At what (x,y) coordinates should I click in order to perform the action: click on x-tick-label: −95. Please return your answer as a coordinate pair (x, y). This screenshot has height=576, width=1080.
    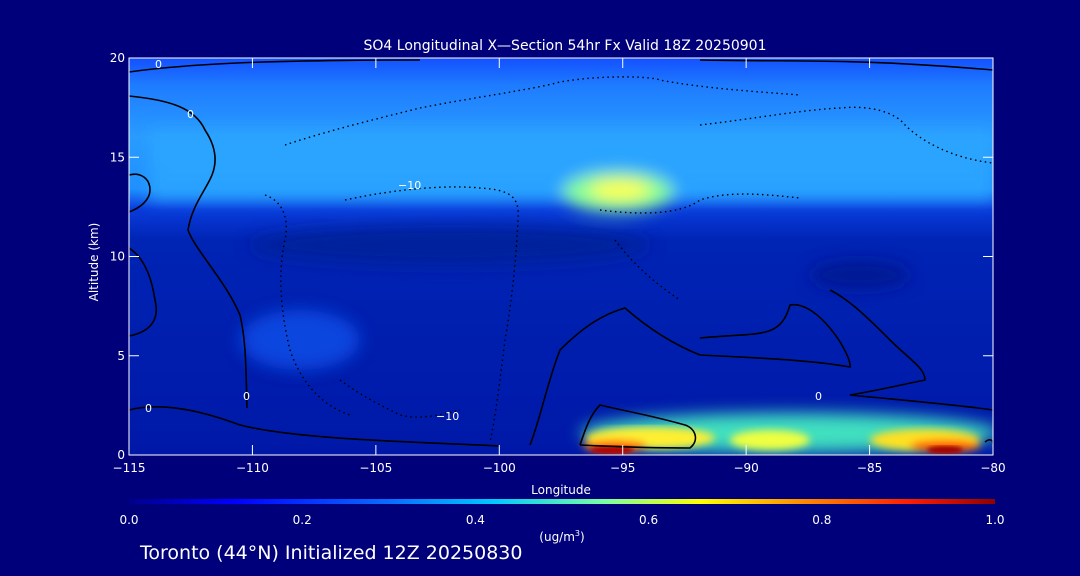
    Looking at the image, I should click on (622, 468).